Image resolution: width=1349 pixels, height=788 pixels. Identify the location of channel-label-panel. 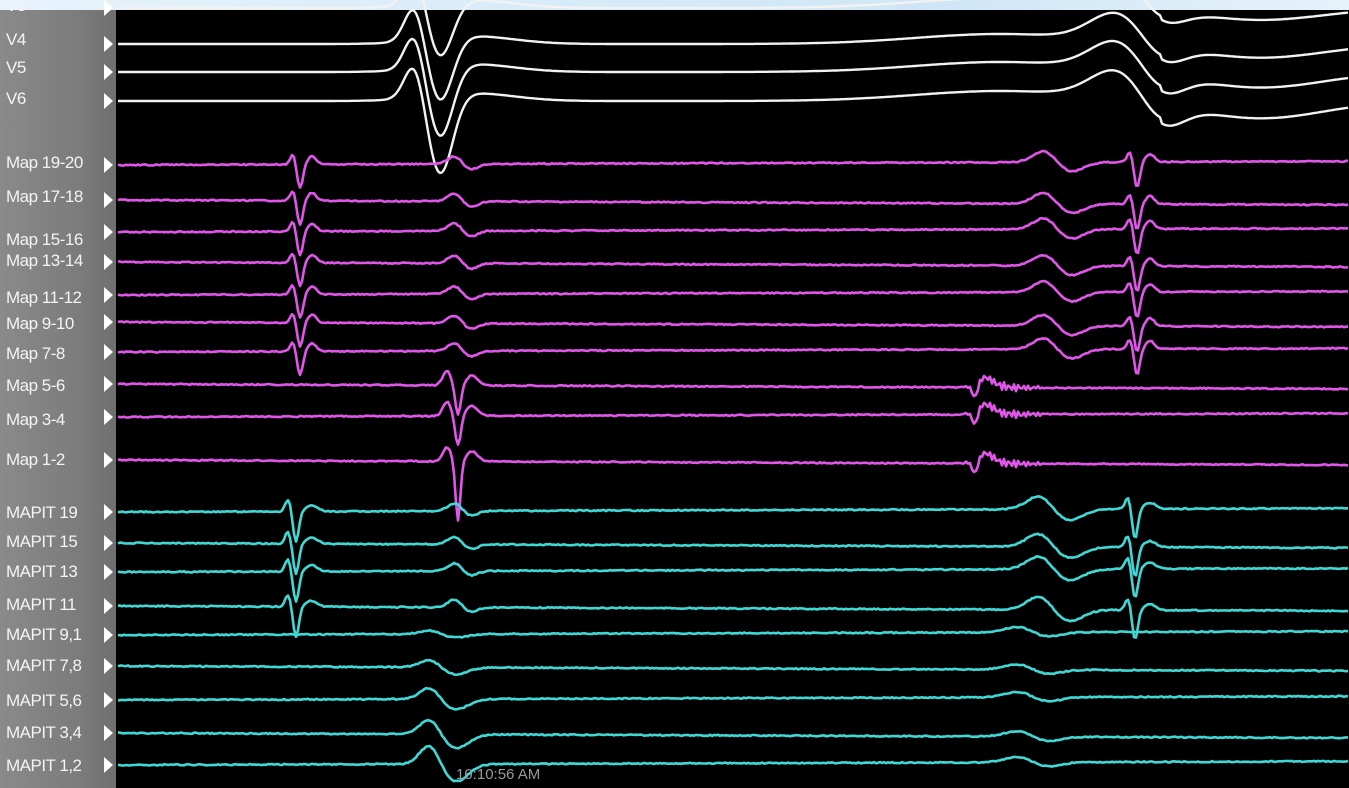
(58, 399).